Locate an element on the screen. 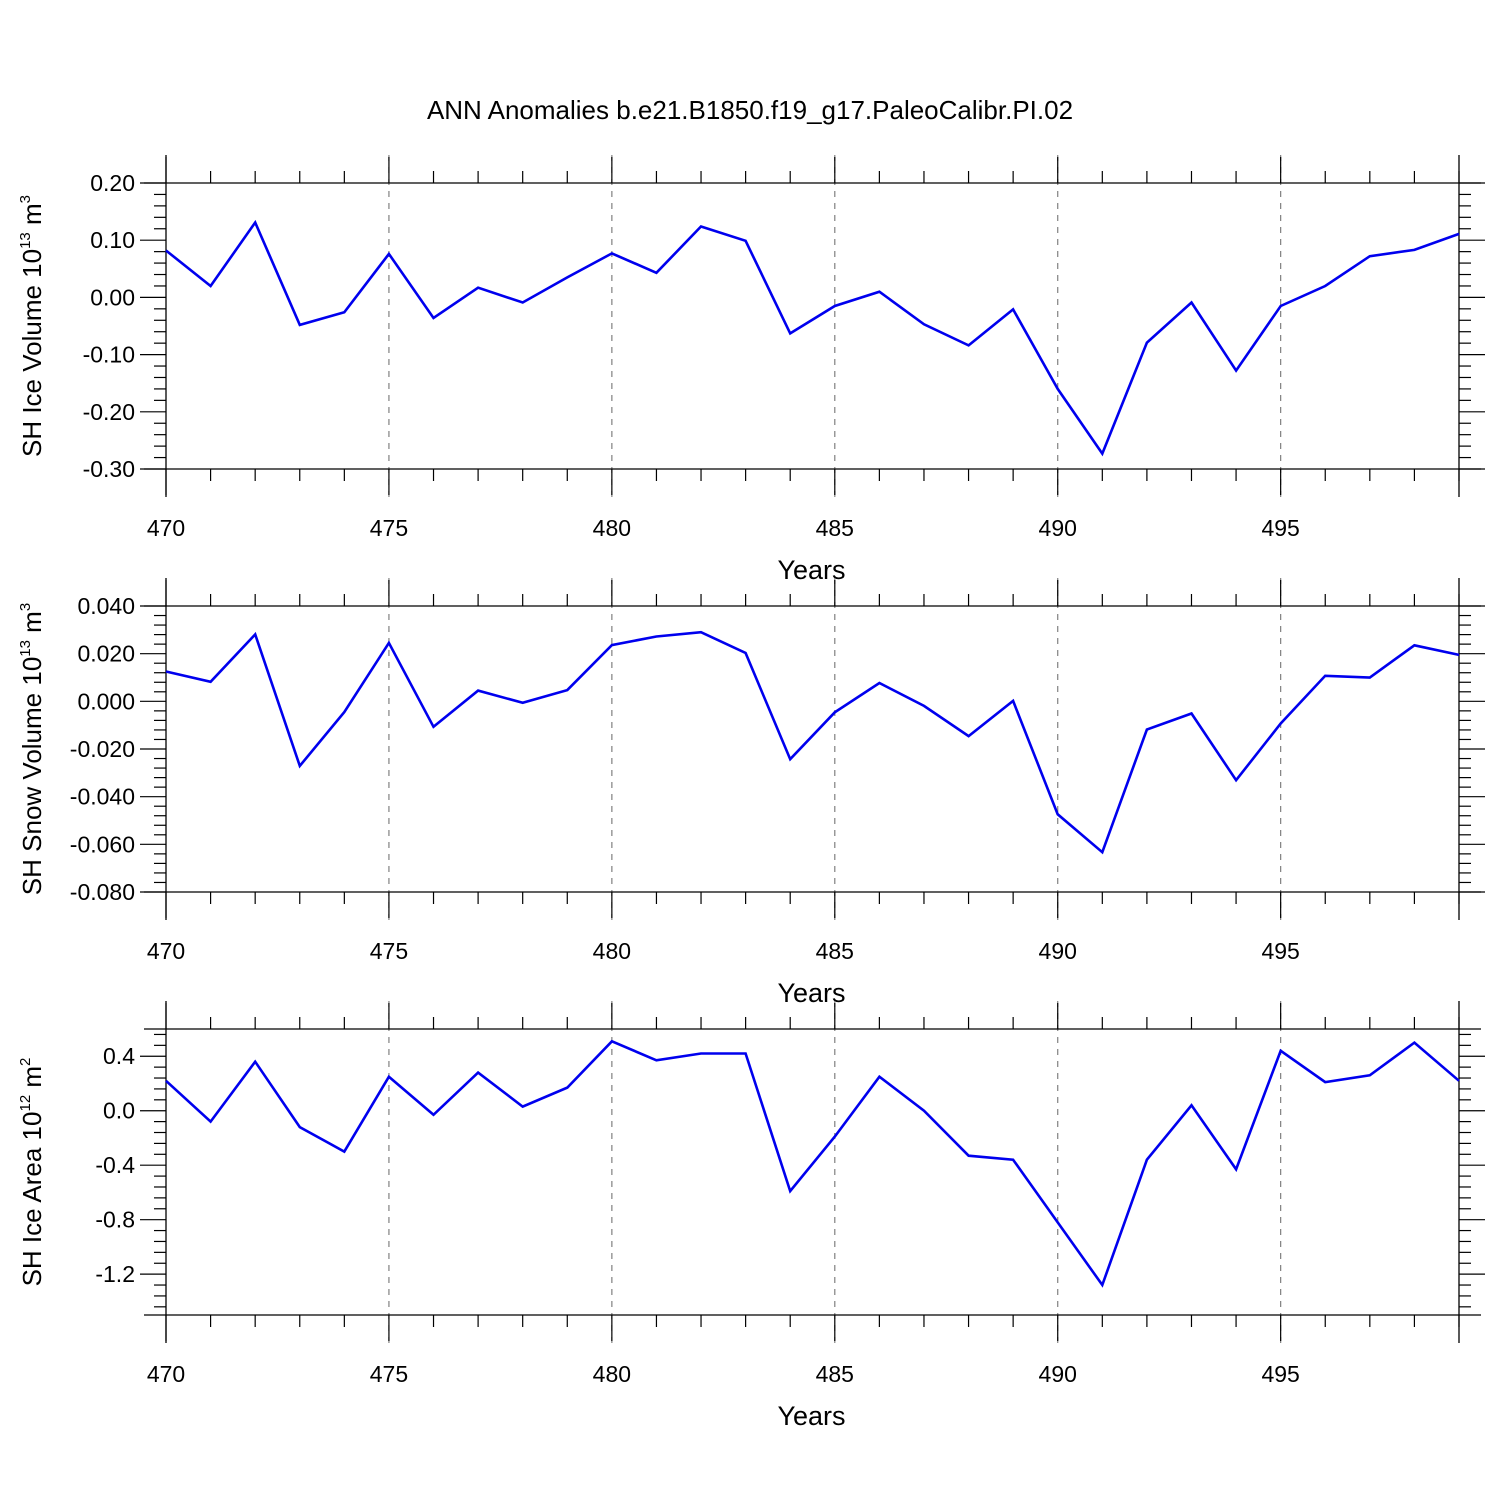  ice-volume-x-tick-label: 485 is located at coordinates (835, 528).